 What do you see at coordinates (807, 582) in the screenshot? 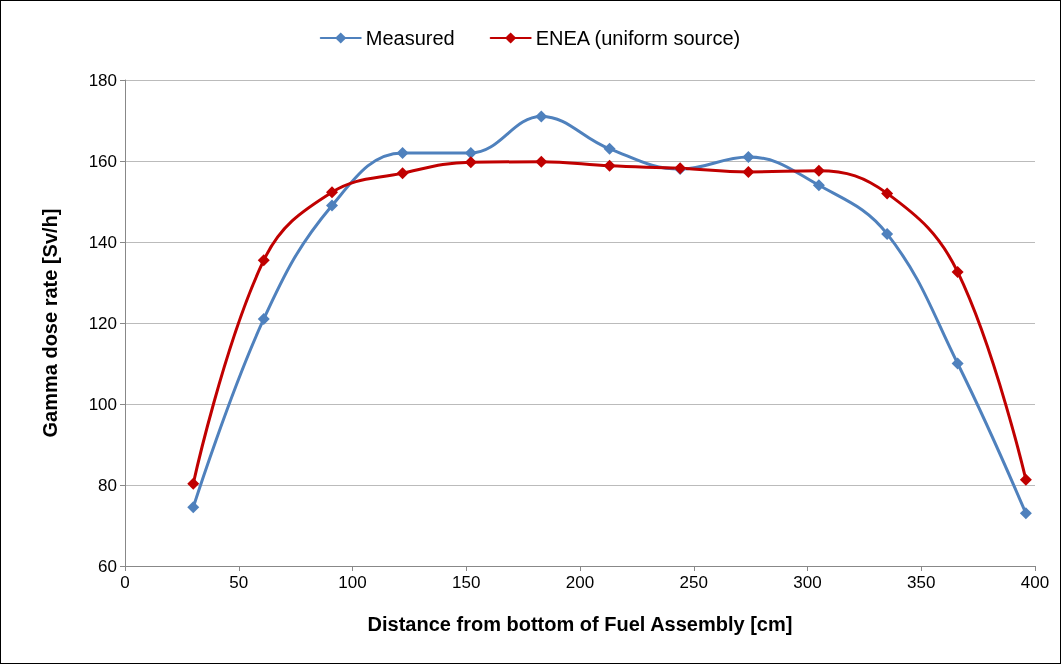
I see `x-tick-label: 300` at bounding box center [807, 582].